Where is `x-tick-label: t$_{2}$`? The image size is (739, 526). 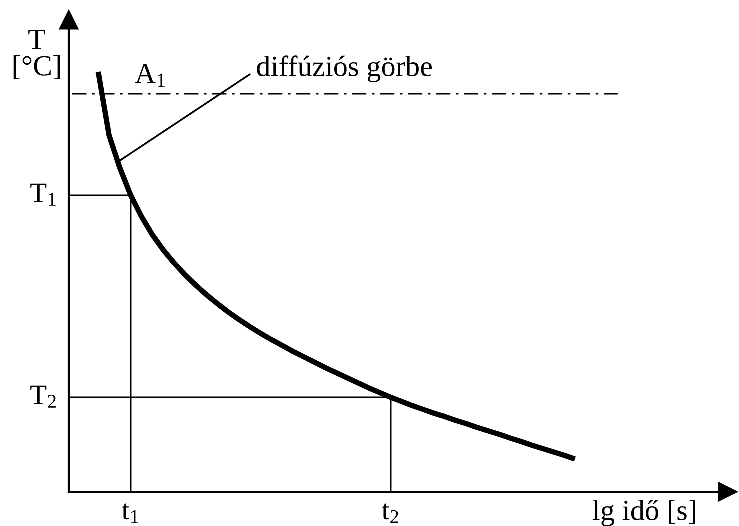 x-tick-label: t$_{2}$ is located at coordinates (390, 514).